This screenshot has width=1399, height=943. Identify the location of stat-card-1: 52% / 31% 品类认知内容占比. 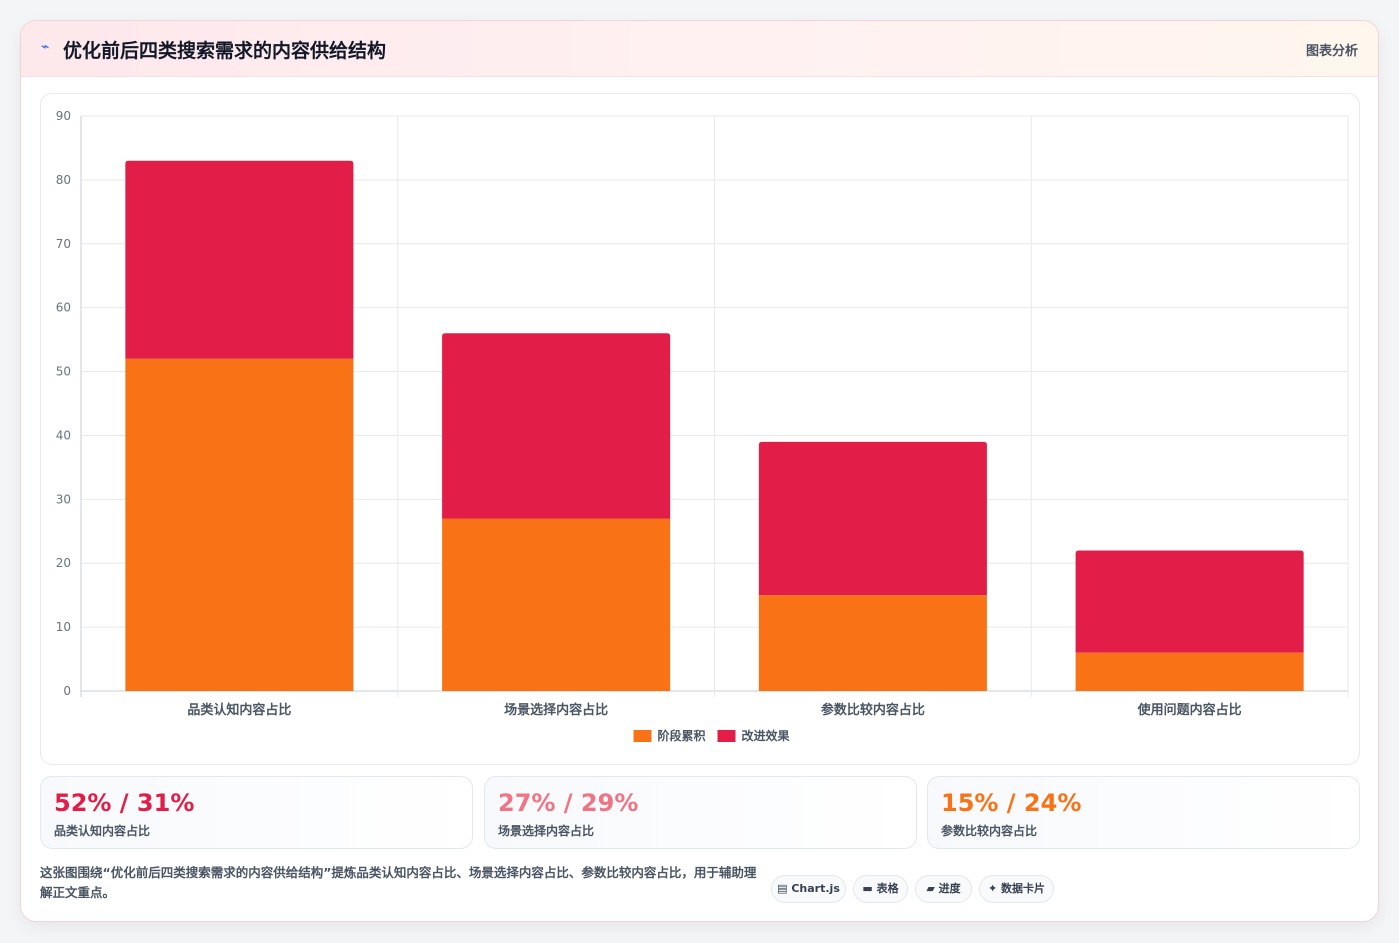
(256, 812).